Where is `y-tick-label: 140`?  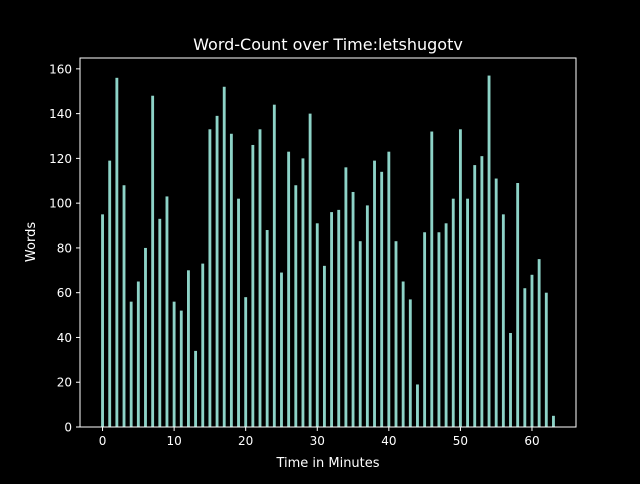 y-tick-label: 140 is located at coordinates (60, 114).